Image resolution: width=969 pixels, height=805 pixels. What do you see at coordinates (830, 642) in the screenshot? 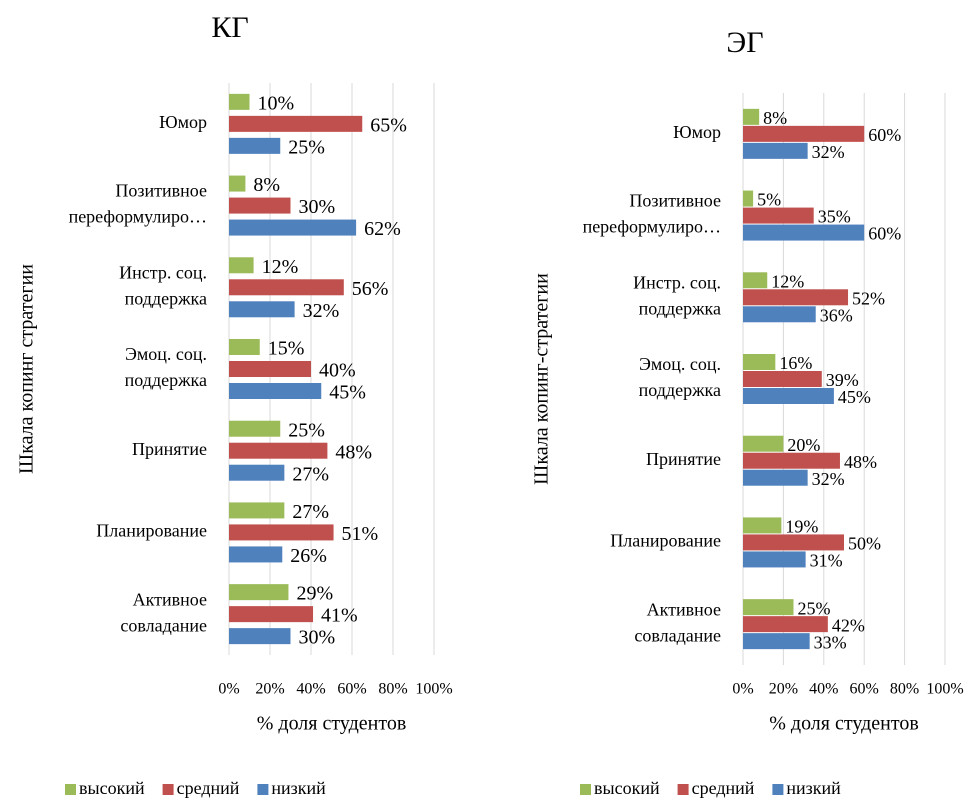
I see `data-label: 33%` at bounding box center [830, 642].